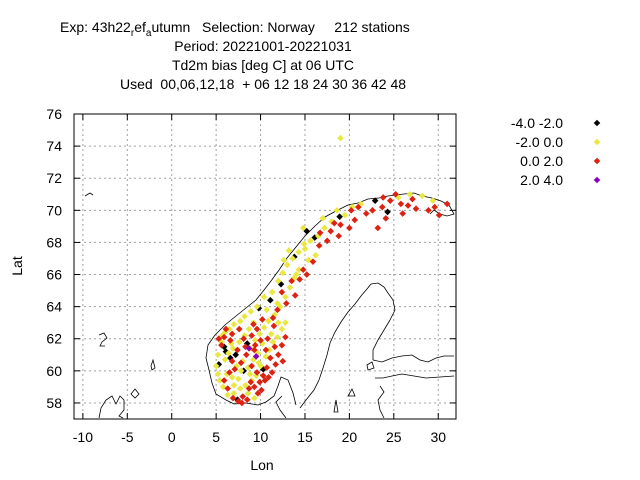  Describe the element at coordinates (394, 437) in the screenshot. I see `x-tick-label: 25` at that location.